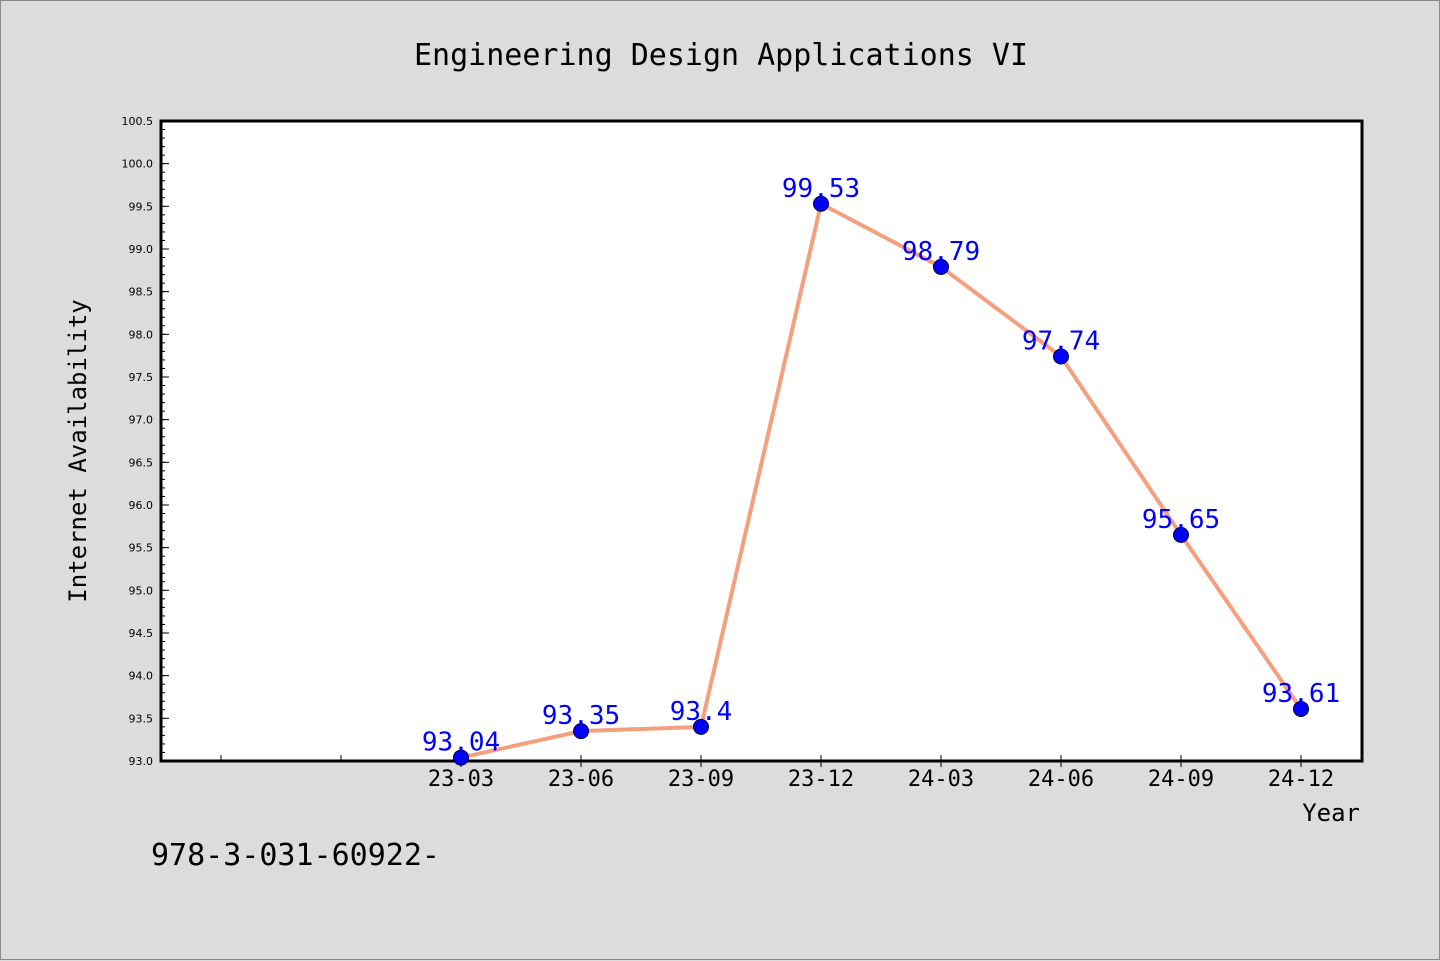  Describe the element at coordinates (1061, 779) in the screenshot. I see `x-tick-label: 24-06` at that location.